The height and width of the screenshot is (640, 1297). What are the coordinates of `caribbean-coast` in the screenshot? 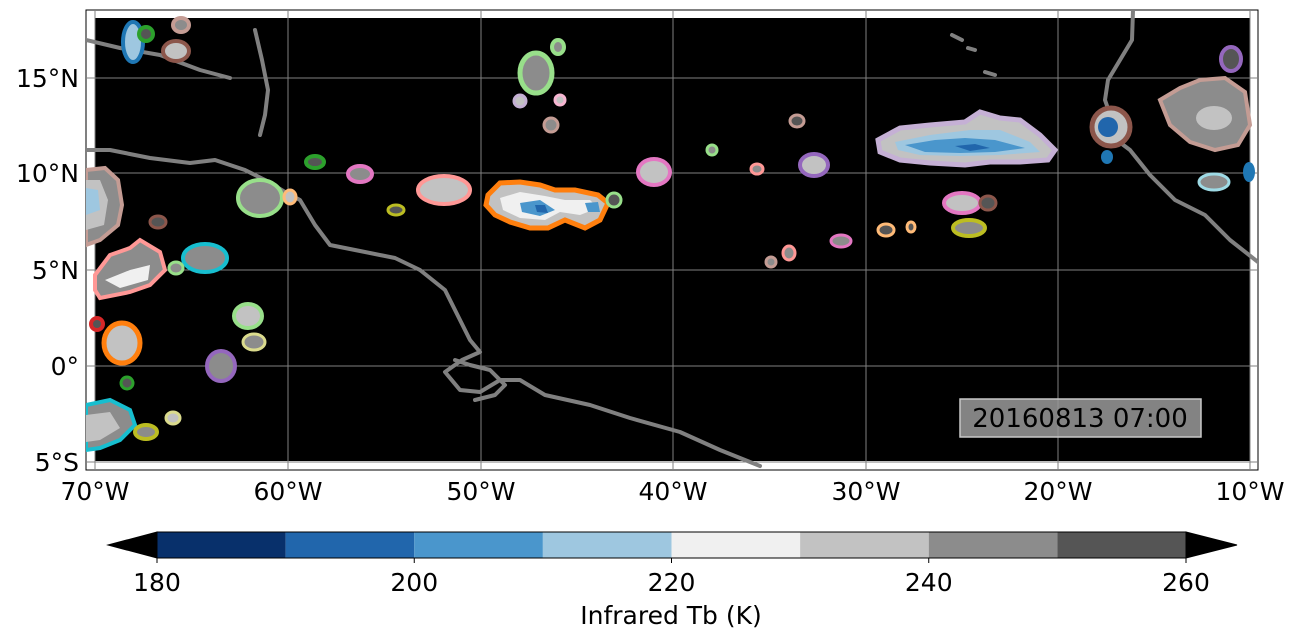 It's located at (159, 59).